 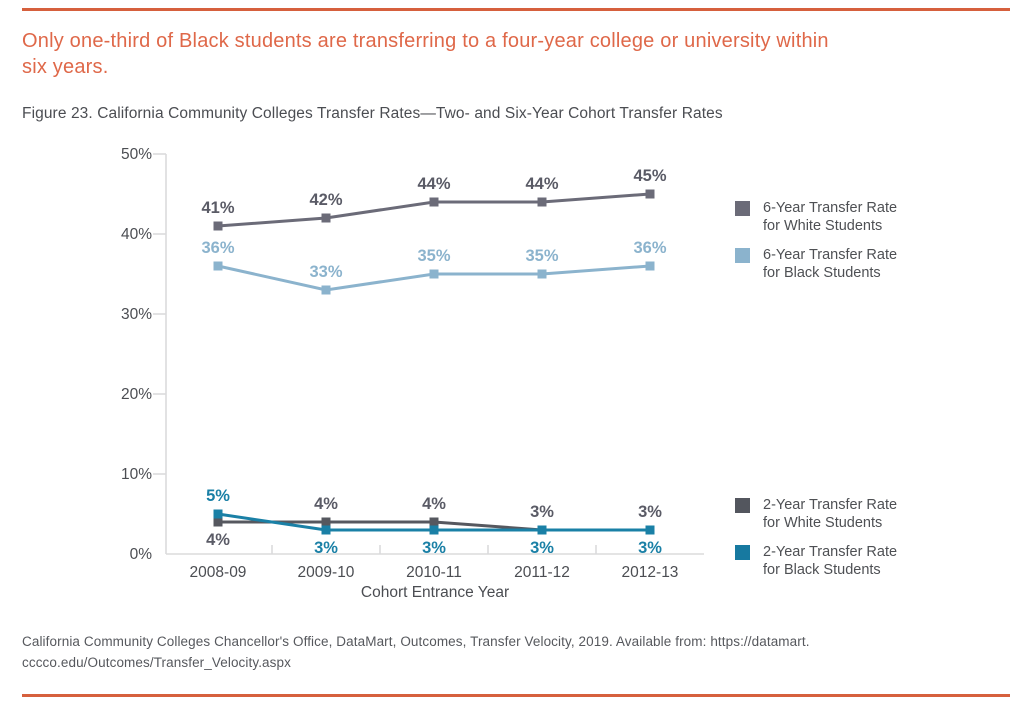 I want to click on legend-item: 2-Year Transfer Rate for Black Students, so click(x=816, y=561).